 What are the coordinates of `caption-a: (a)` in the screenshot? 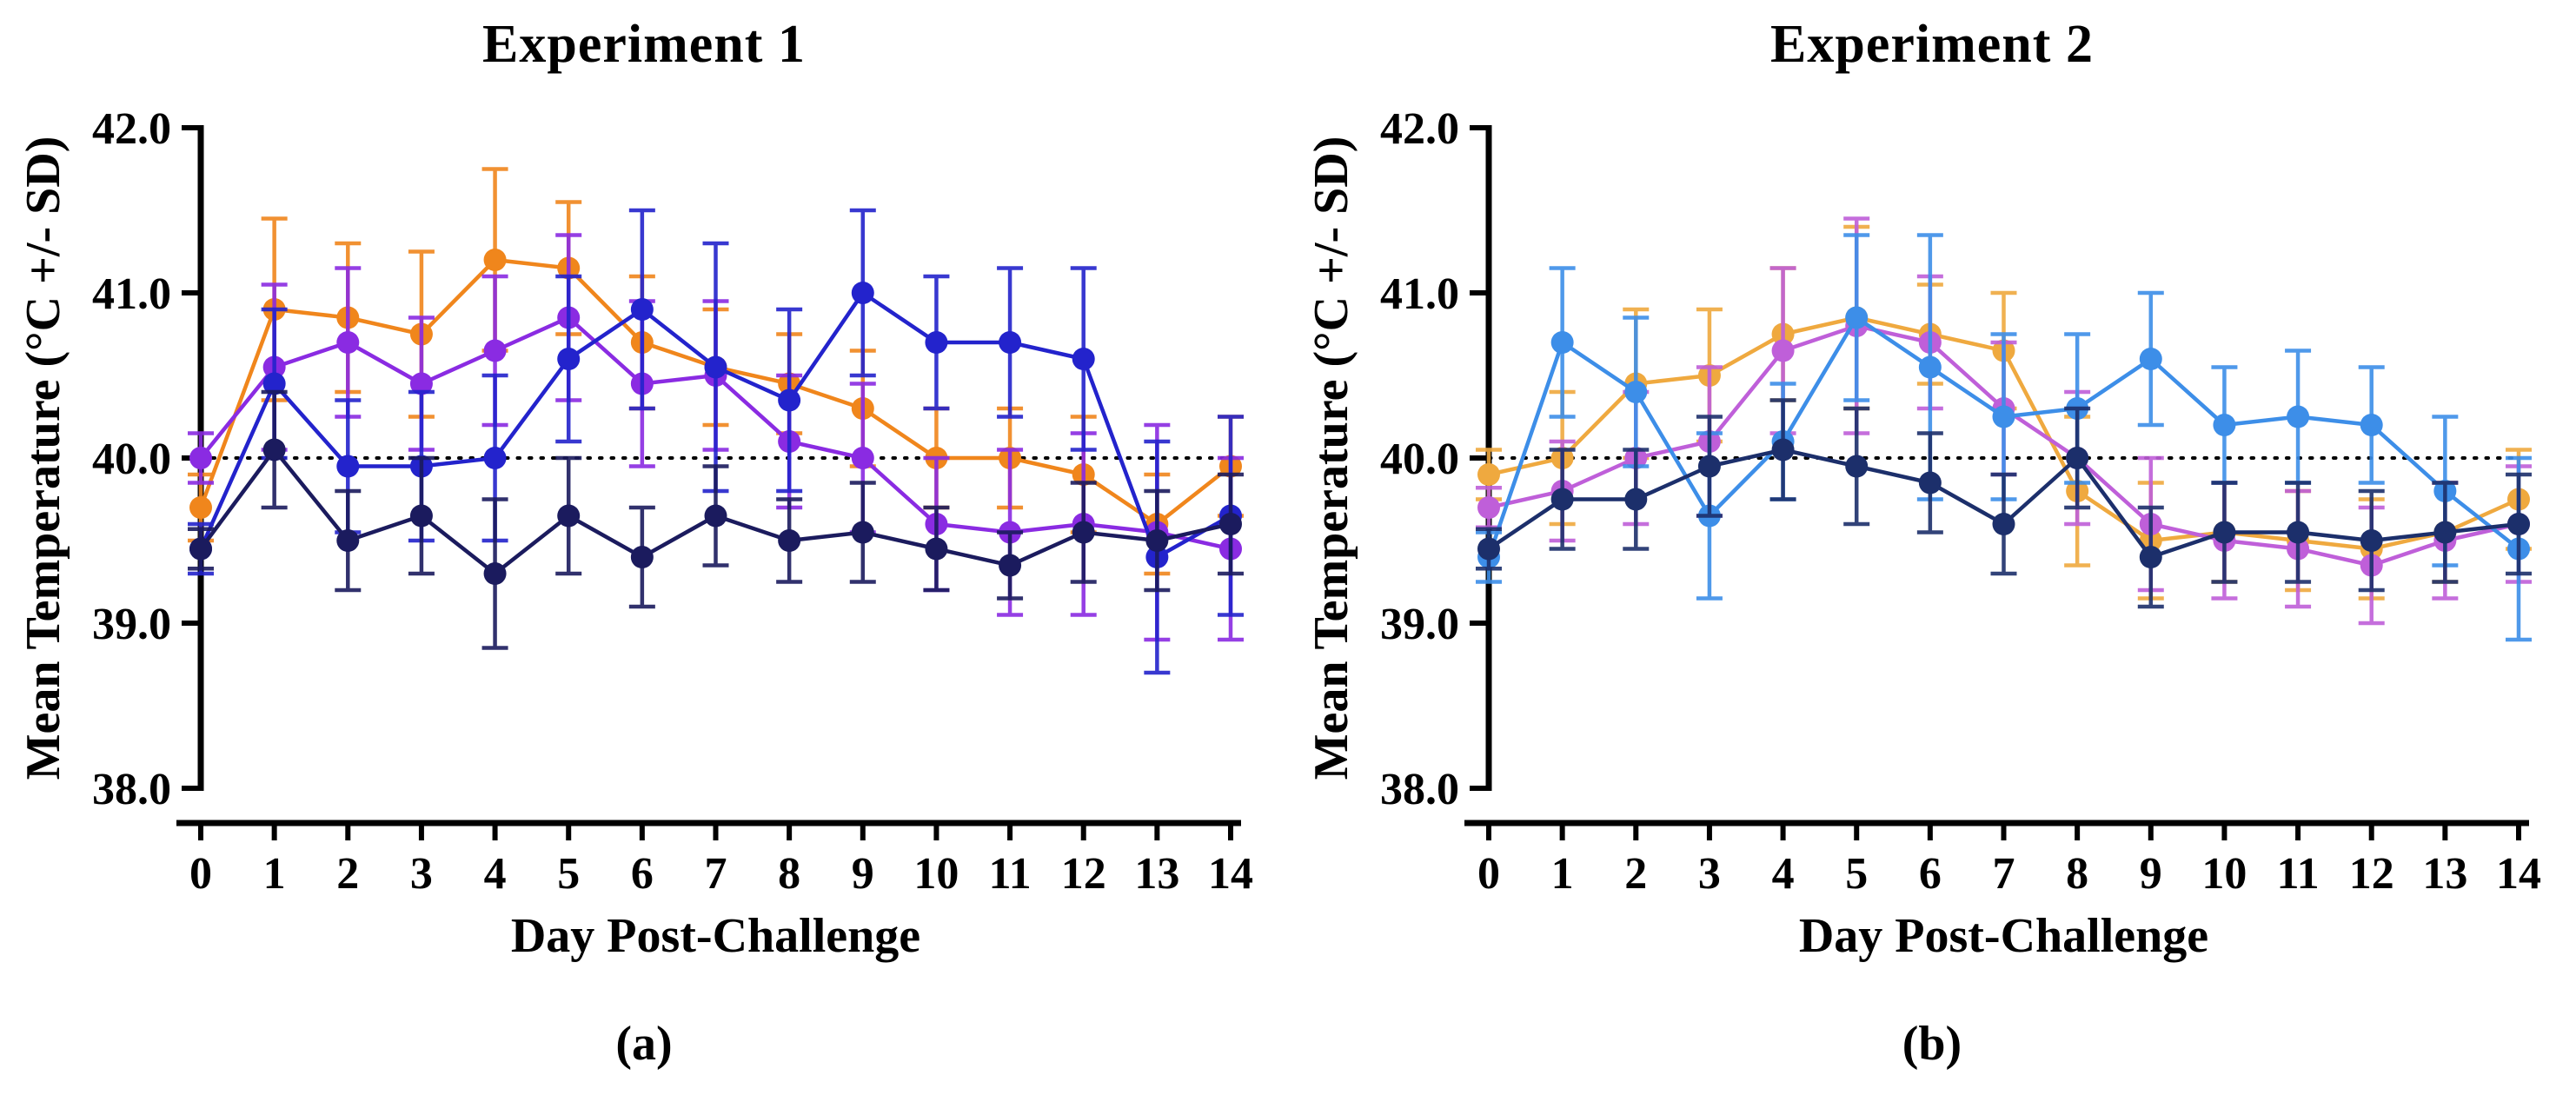 It's located at (644, 1044).